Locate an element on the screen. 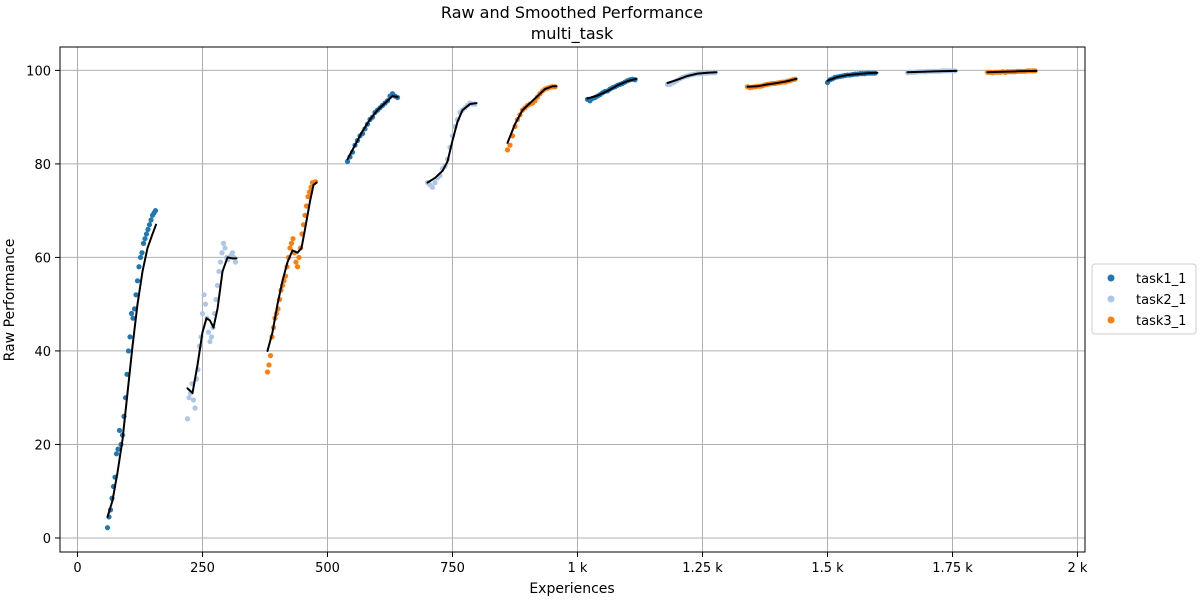 Image resolution: width=1200 pixels, height=604 pixels. y-axis-ticks: 0 20 40 60 80 100 is located at coordinates (43, 305).